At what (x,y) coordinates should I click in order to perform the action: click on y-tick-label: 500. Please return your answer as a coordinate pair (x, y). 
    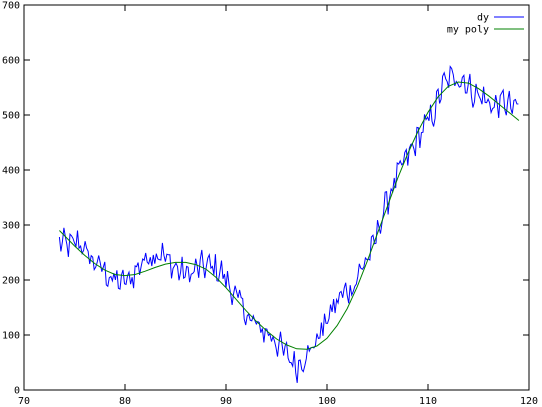
    Looking at the image, I should click on (11, 116).